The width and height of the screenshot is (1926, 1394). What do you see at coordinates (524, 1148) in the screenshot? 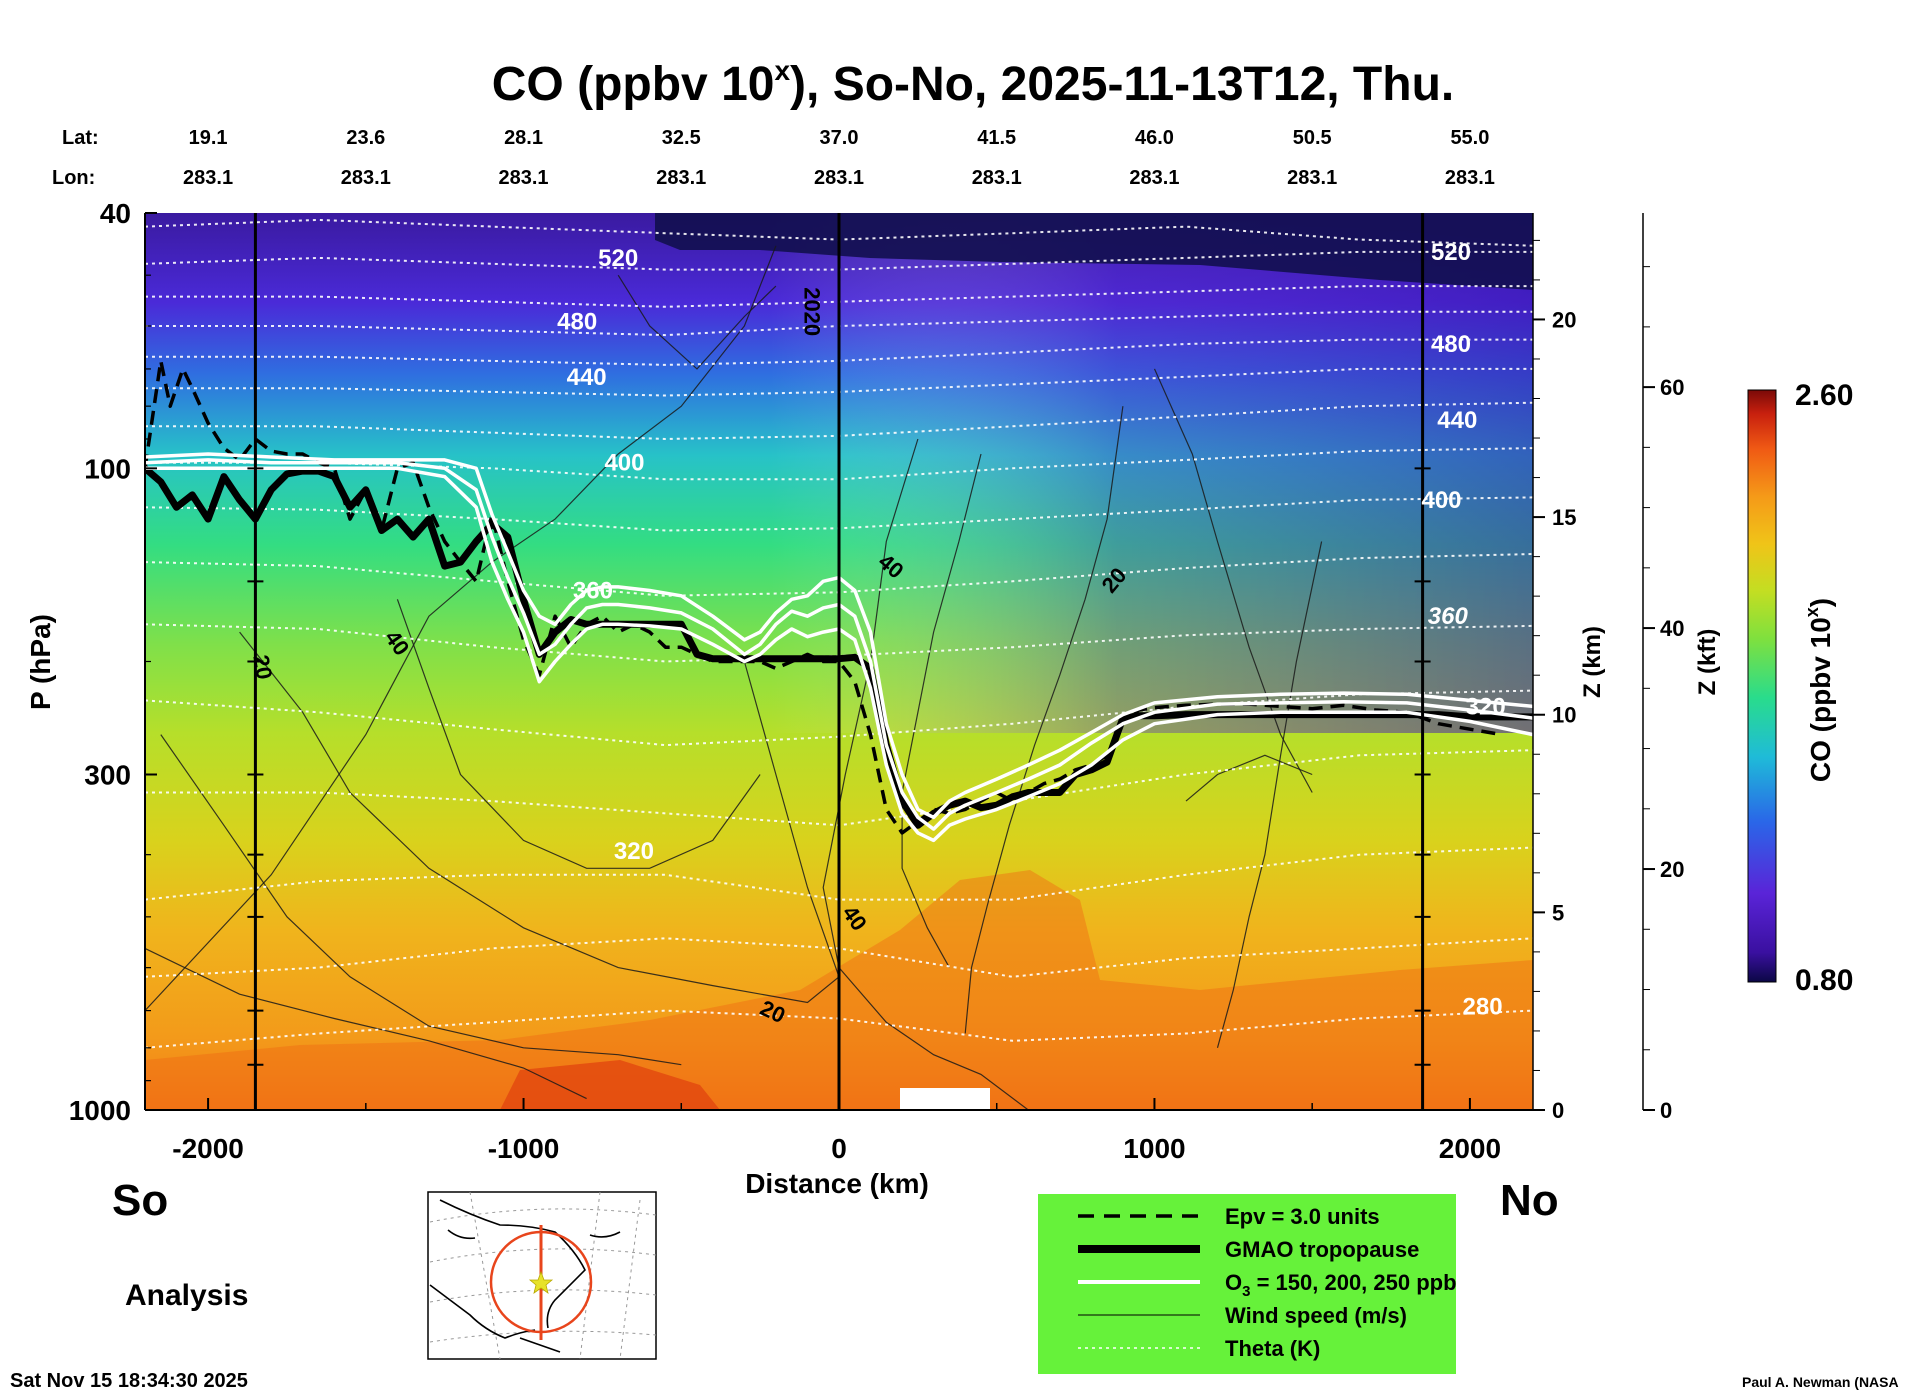
I see `x-tick-label: -1000` at bounding box center [524, 1148].